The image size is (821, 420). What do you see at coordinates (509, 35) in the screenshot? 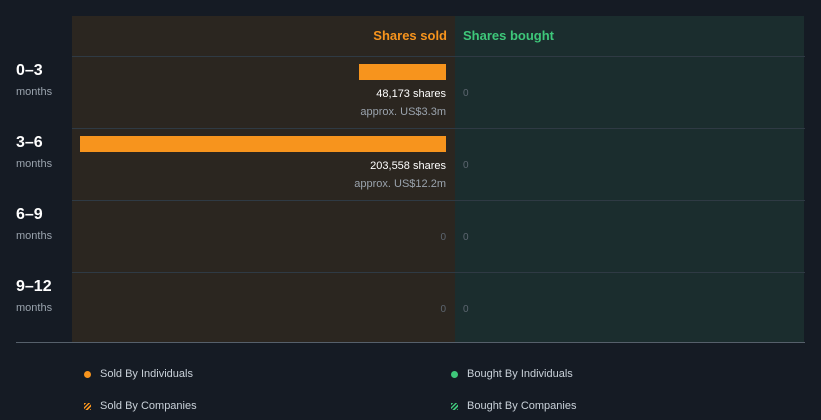
I see `shares-bought-header: Shares bought` at bounding box center [509, 35].